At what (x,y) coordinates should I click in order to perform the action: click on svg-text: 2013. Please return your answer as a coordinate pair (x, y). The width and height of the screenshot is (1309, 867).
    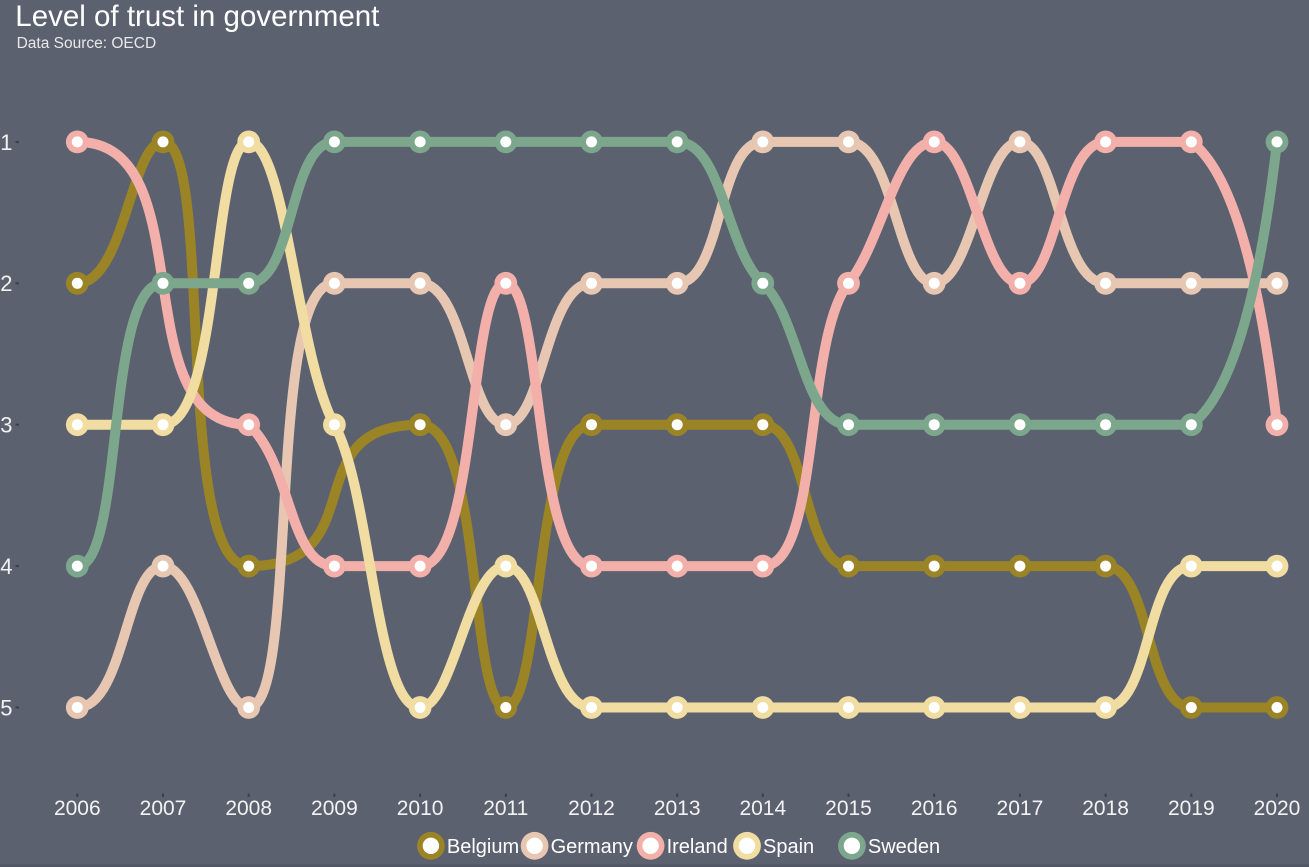
    Looking at the image, I should click on (677, 808).